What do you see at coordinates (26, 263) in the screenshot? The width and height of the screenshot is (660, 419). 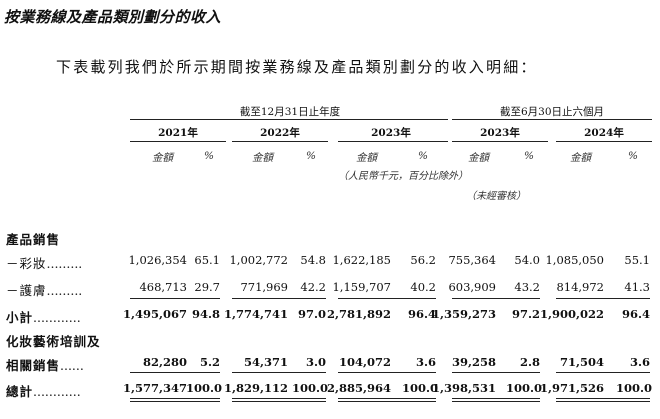 I see `row-label-text: －彩妝` at bounding box center [26, 263].